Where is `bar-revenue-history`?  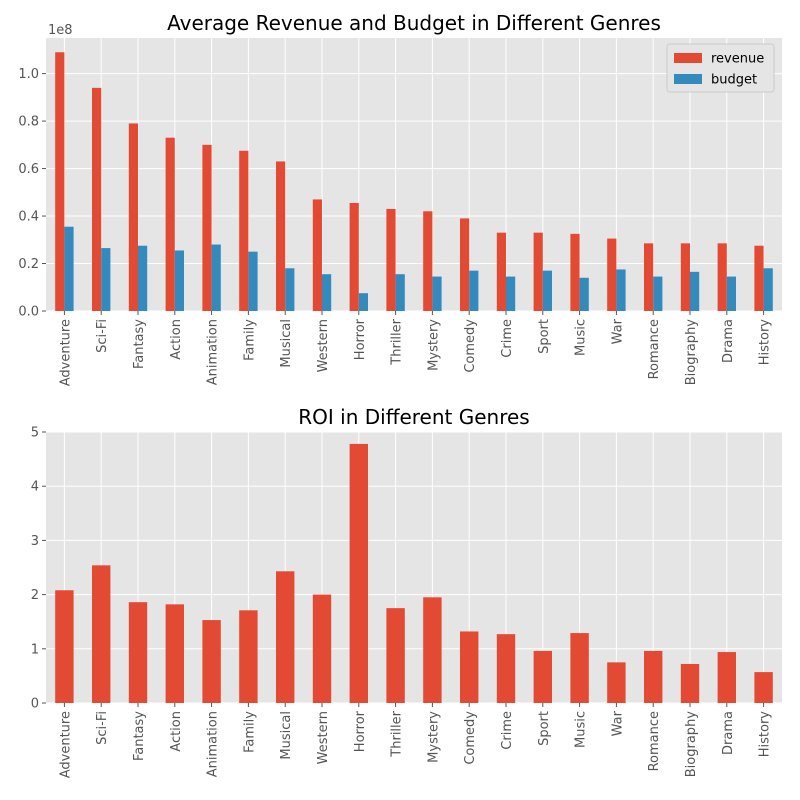
bar-revenue-history is located at coordinates (759, 278).